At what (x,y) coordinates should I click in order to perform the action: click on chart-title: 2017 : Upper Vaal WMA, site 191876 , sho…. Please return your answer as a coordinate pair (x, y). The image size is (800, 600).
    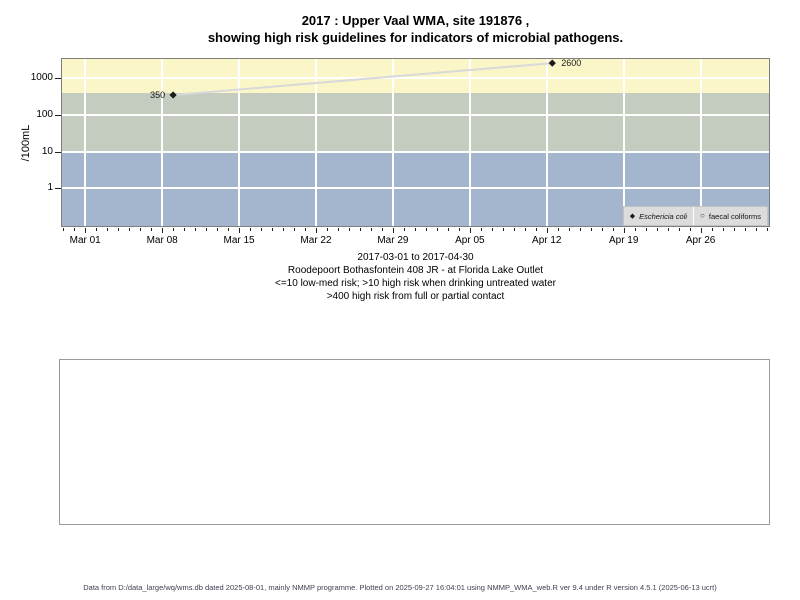
    Looking at the image, I should click on (415, 29).